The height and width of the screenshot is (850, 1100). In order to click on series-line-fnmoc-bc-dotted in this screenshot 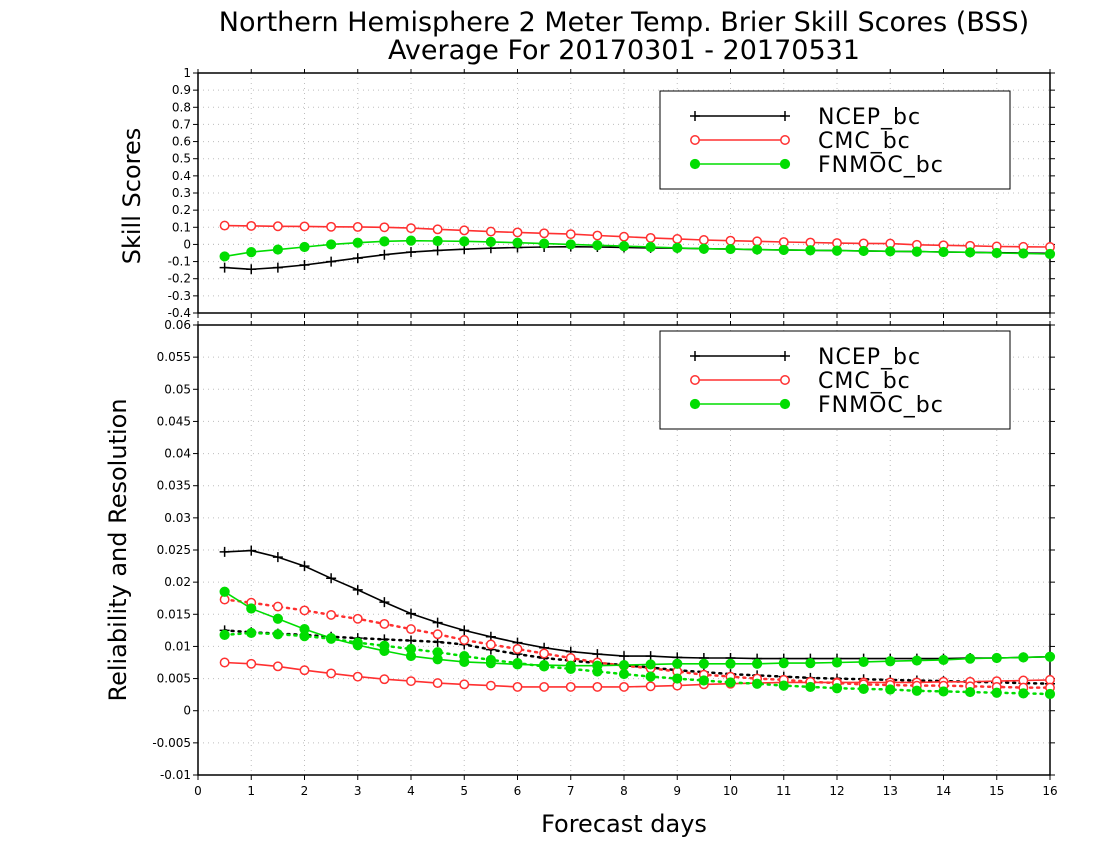, I will do `click(637, 663)`.